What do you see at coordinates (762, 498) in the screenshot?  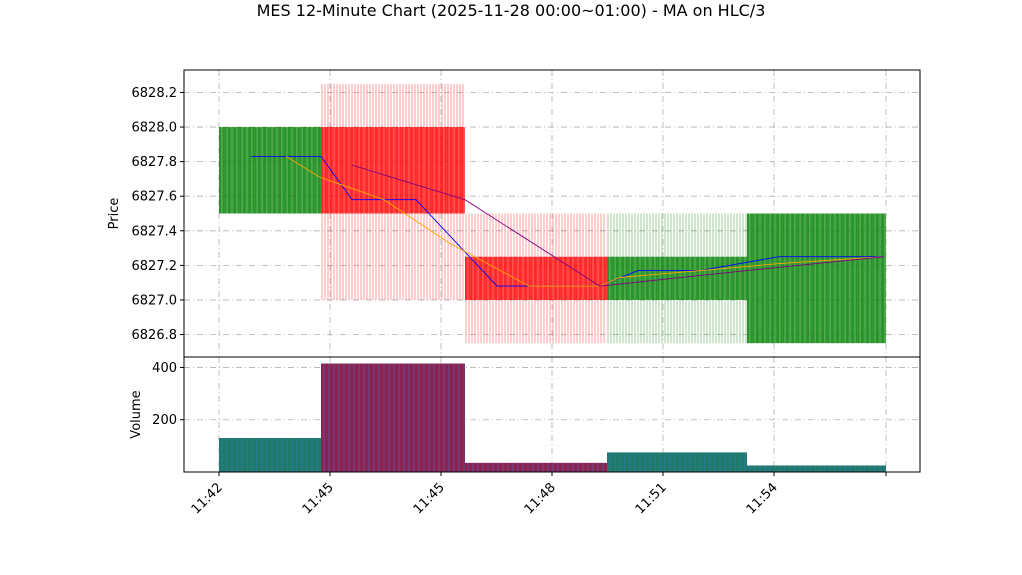 I see `xtick-label: 11:54` at bounding box center [762, 498].